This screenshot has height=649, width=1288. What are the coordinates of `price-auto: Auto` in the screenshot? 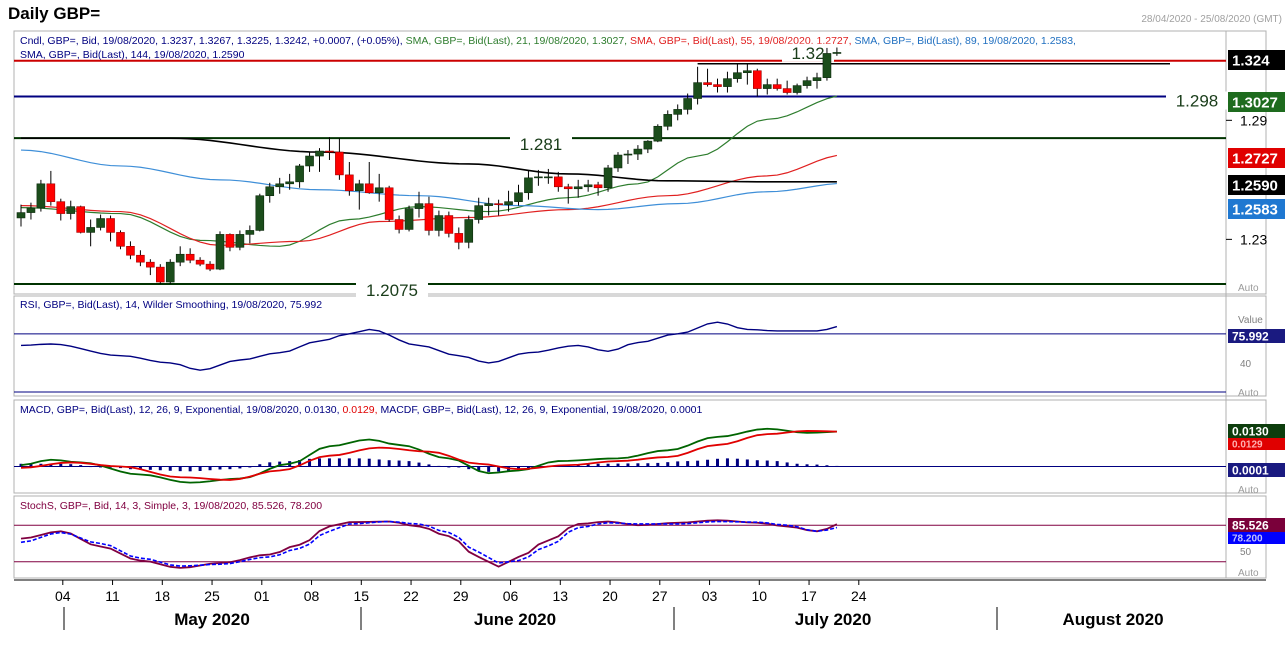 It's located at (1248, 288).